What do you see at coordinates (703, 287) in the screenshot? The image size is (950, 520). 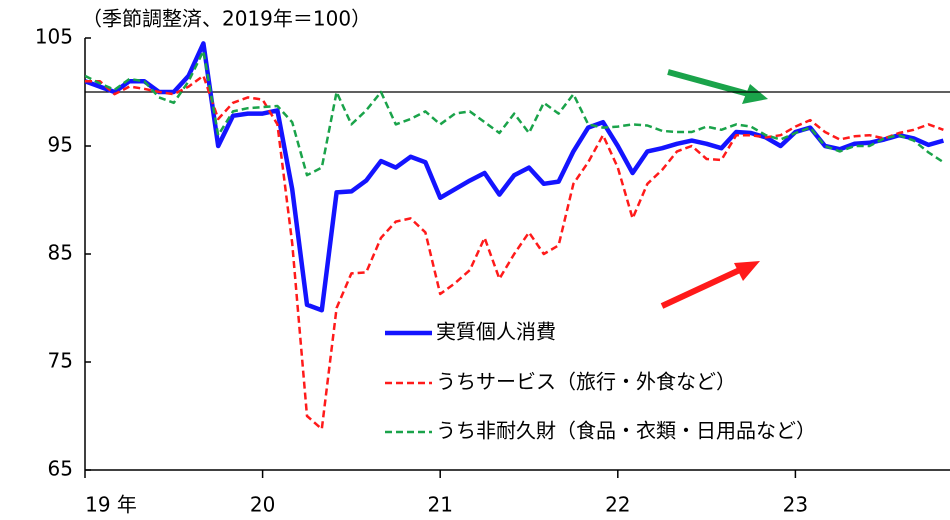 I see `red-arrow-shaft` at bounding box center [703, 287].